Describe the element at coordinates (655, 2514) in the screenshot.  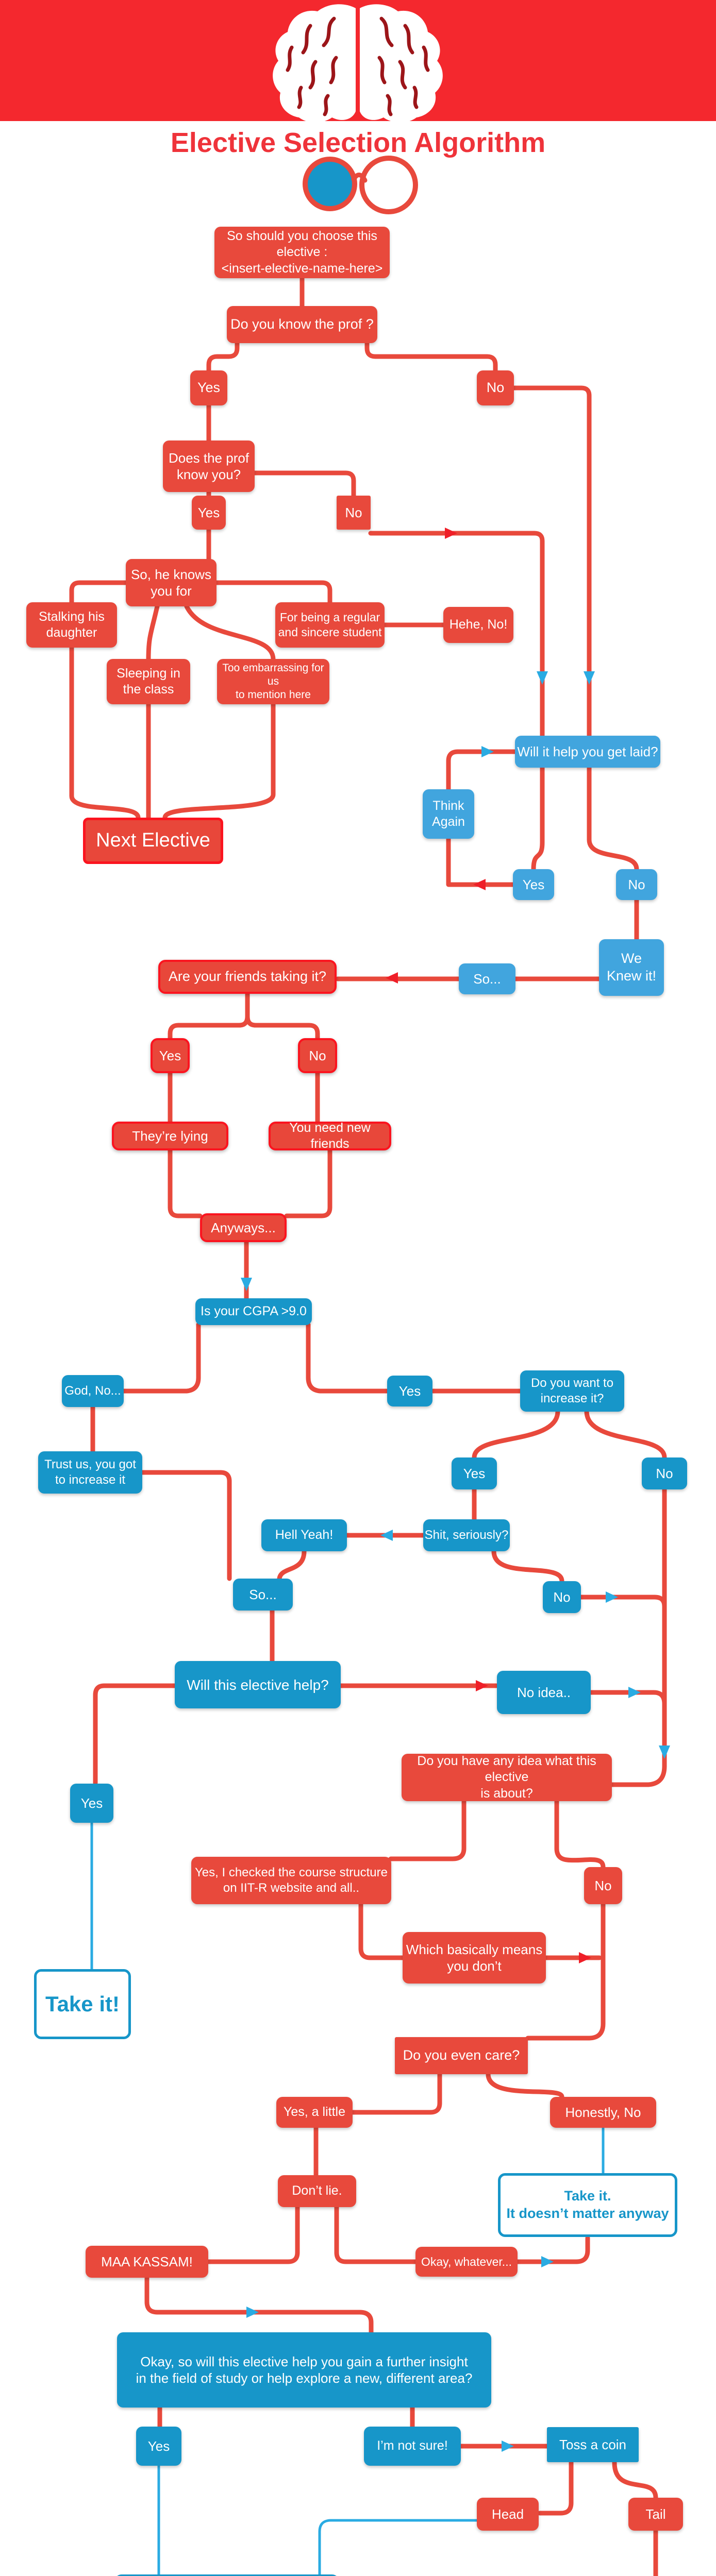
I see `coin-tail: Tail` at that location.